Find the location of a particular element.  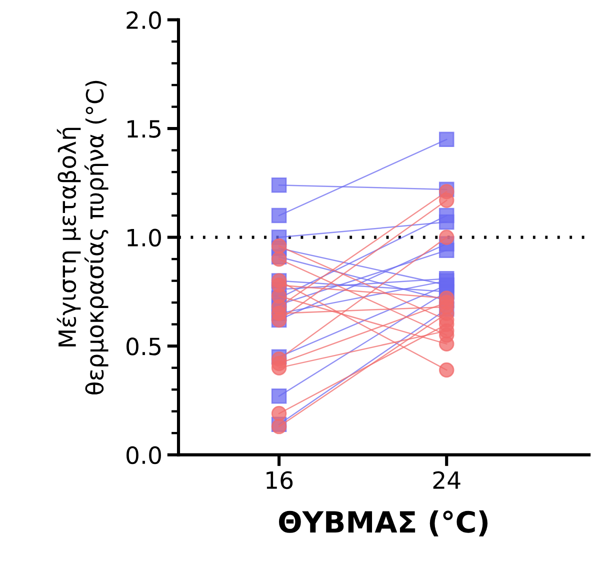

y-tick-label: 1.0 is located at coordinates (144, 237).